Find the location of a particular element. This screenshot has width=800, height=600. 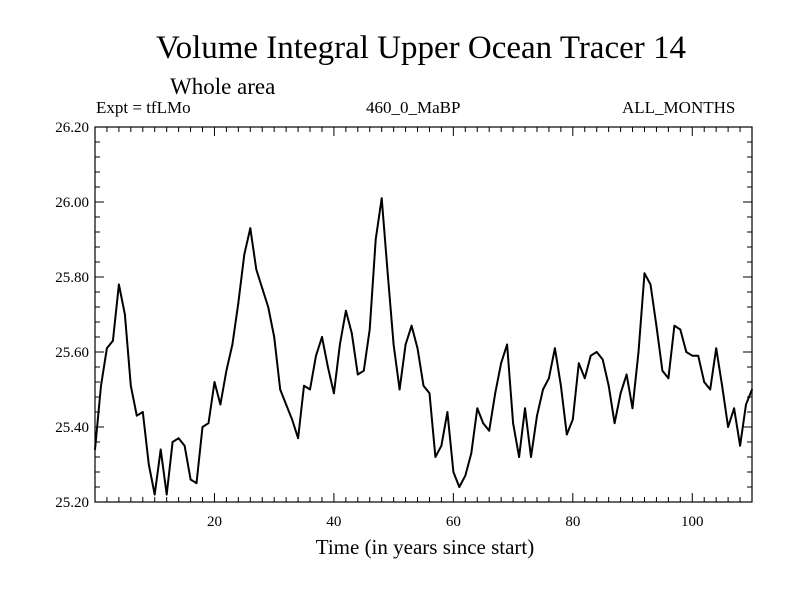

run-label: 460_0_MaBP is located at coordinates (413, 107).